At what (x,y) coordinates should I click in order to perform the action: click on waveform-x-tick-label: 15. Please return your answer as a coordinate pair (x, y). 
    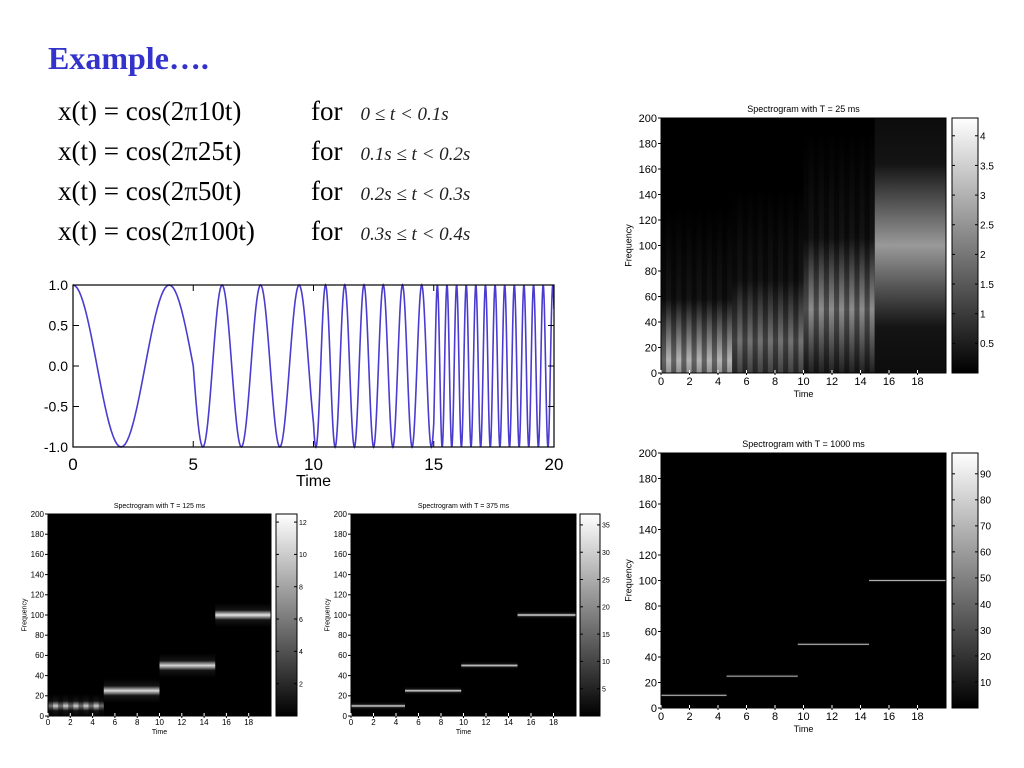
    Looking at the image, I should click on (433, 464).